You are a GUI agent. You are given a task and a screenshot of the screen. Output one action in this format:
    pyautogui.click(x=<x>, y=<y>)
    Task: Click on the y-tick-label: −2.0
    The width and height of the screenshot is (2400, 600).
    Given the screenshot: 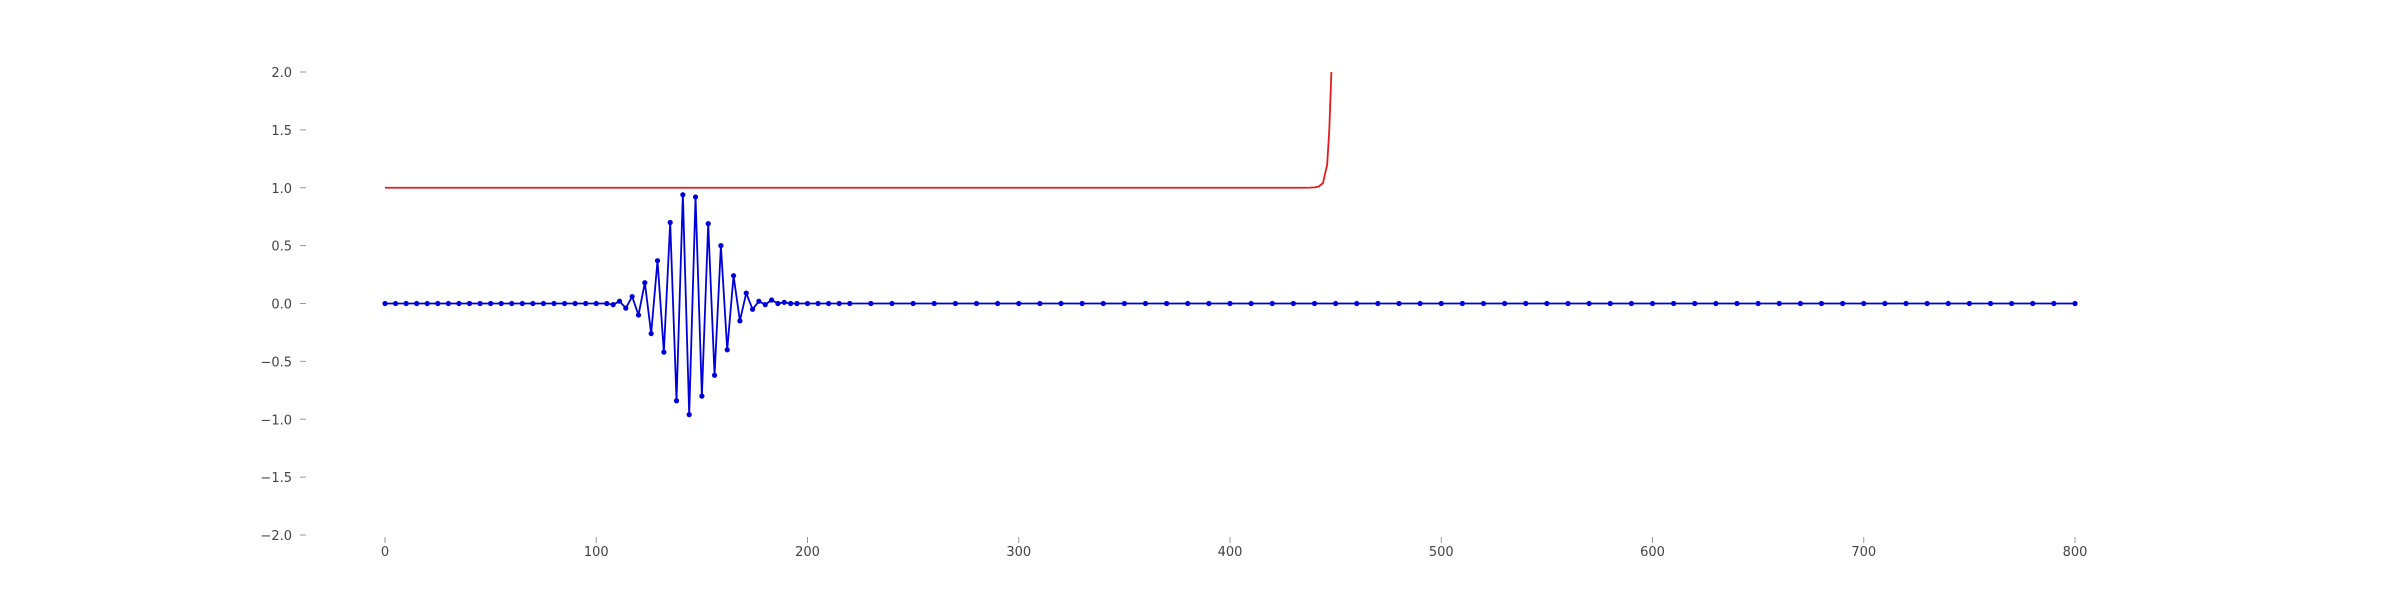 What is the action you would take?
    pyautogui.click(x=276, y=536)
    